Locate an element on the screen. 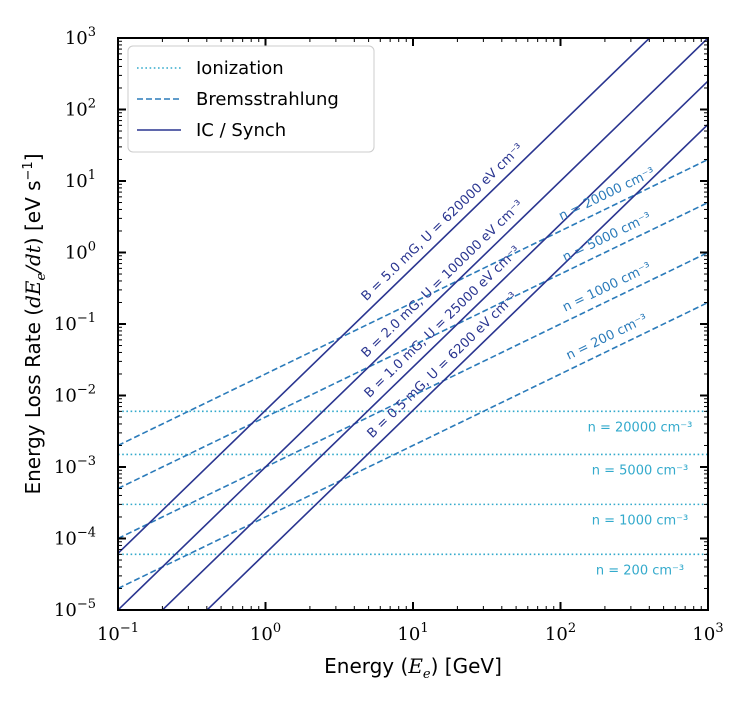  y-tick-label: 10⁻¹ is located at coordinates (75, 323).